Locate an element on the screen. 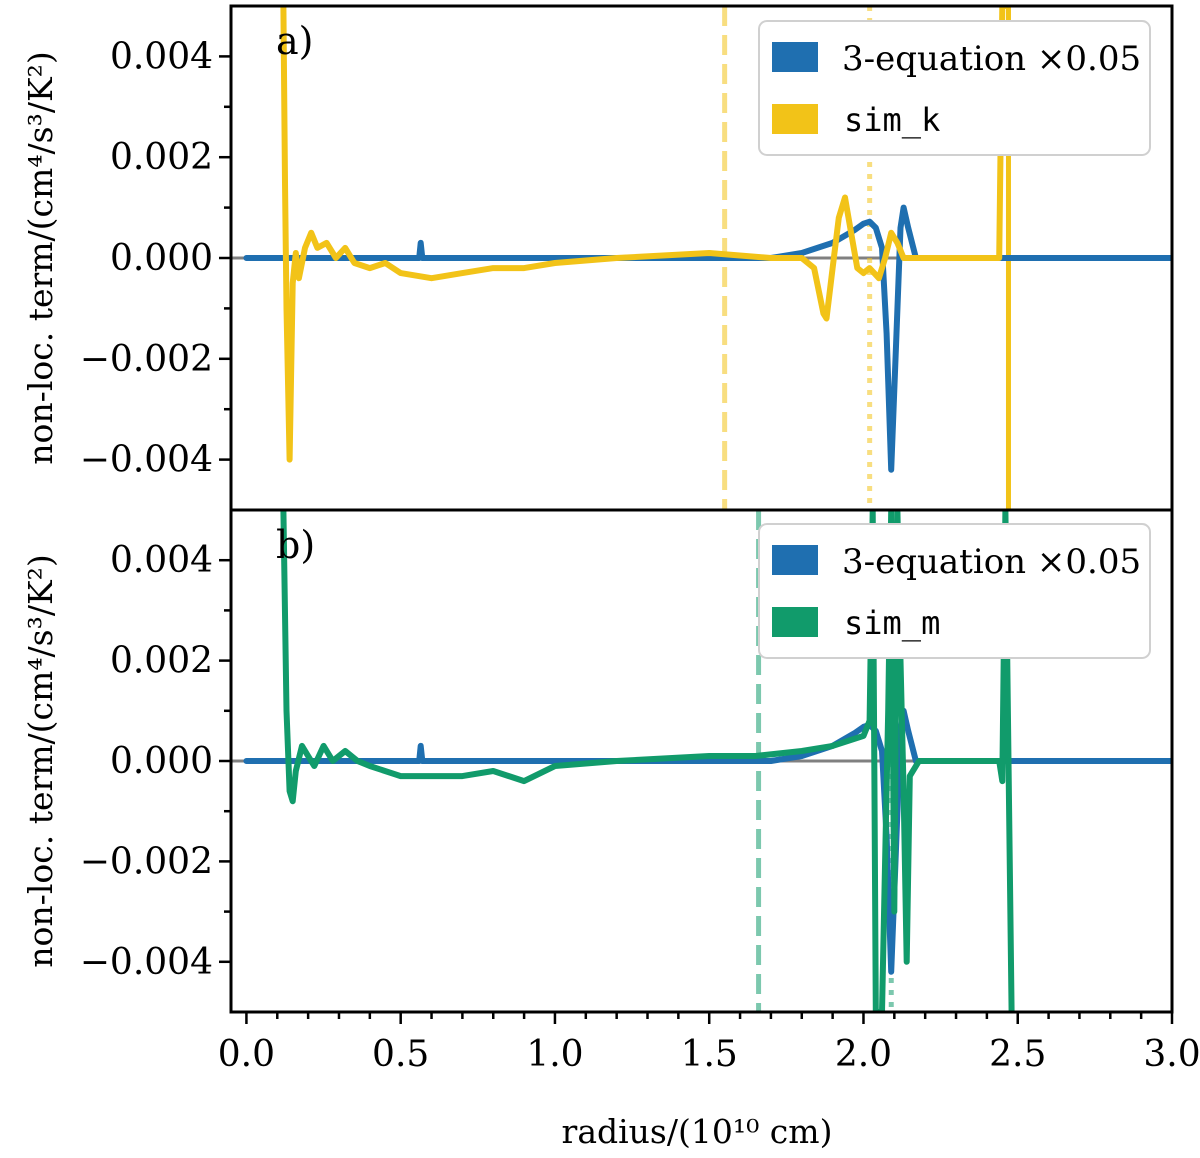 This screenshot has height=1158, width=1200. panel-a-ytick-label: 0.004 is located at coordinates (161, 56).